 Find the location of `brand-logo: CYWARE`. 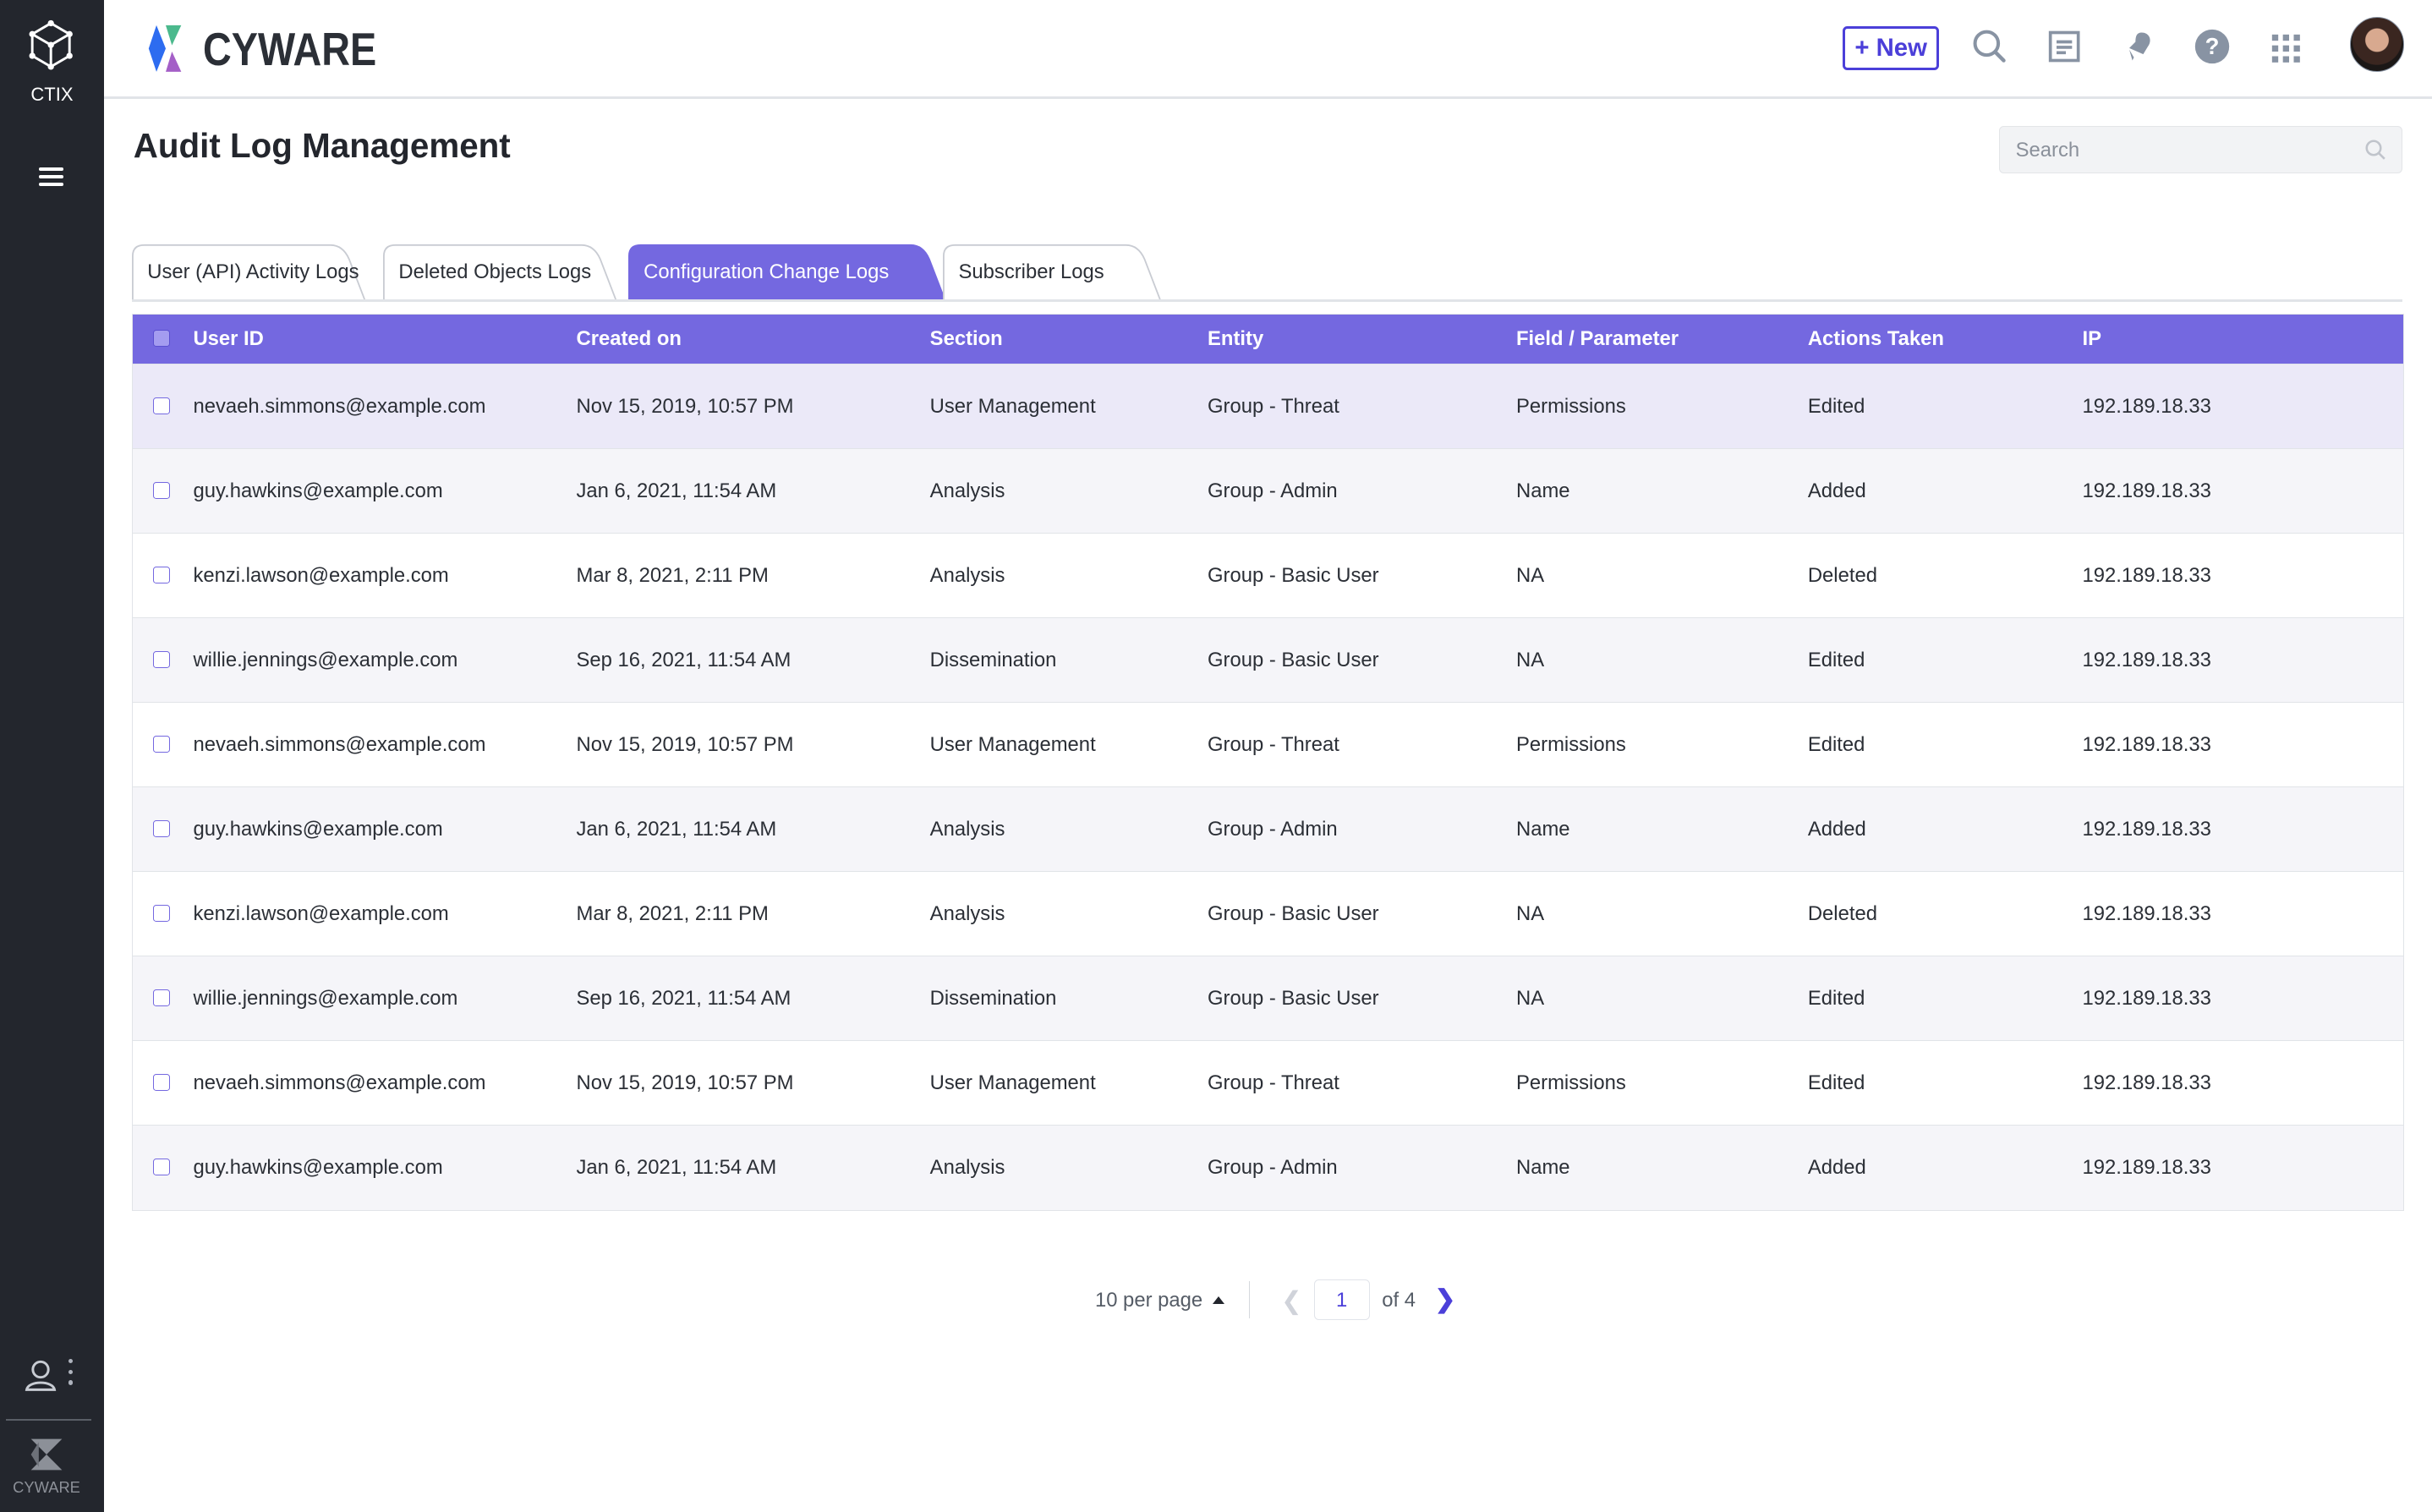

brand-logo: CYWARE is located at coordinates (277, 49).